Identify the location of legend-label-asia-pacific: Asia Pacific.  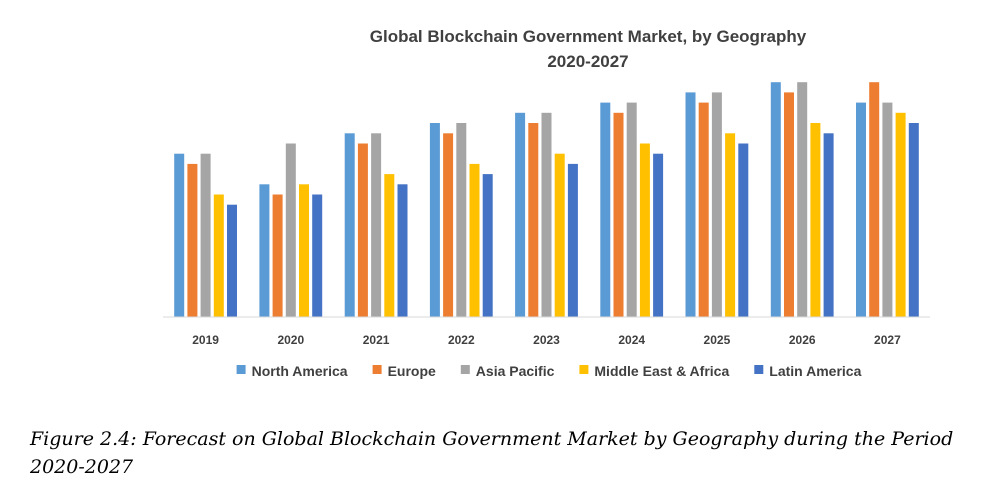
(515, 371).